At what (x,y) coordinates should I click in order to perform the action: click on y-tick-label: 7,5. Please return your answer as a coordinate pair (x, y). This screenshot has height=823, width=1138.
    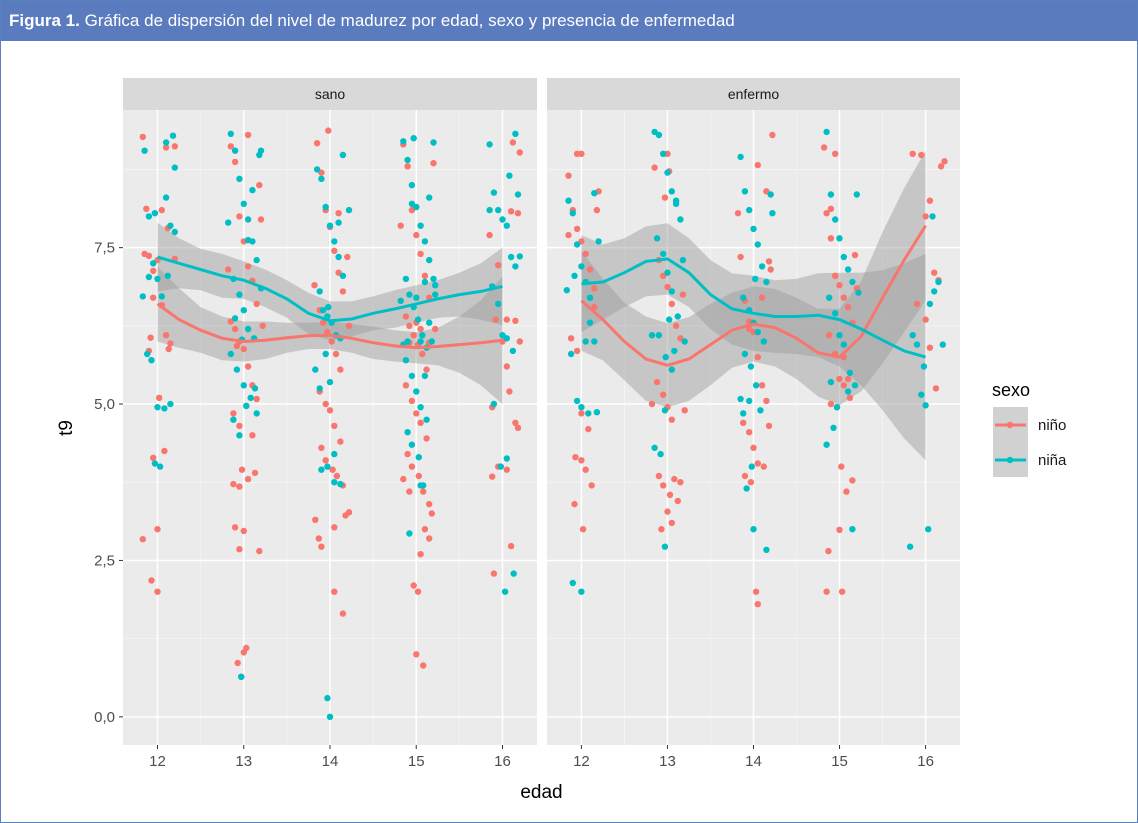
    Looking at the image, I should click on (104, 248).